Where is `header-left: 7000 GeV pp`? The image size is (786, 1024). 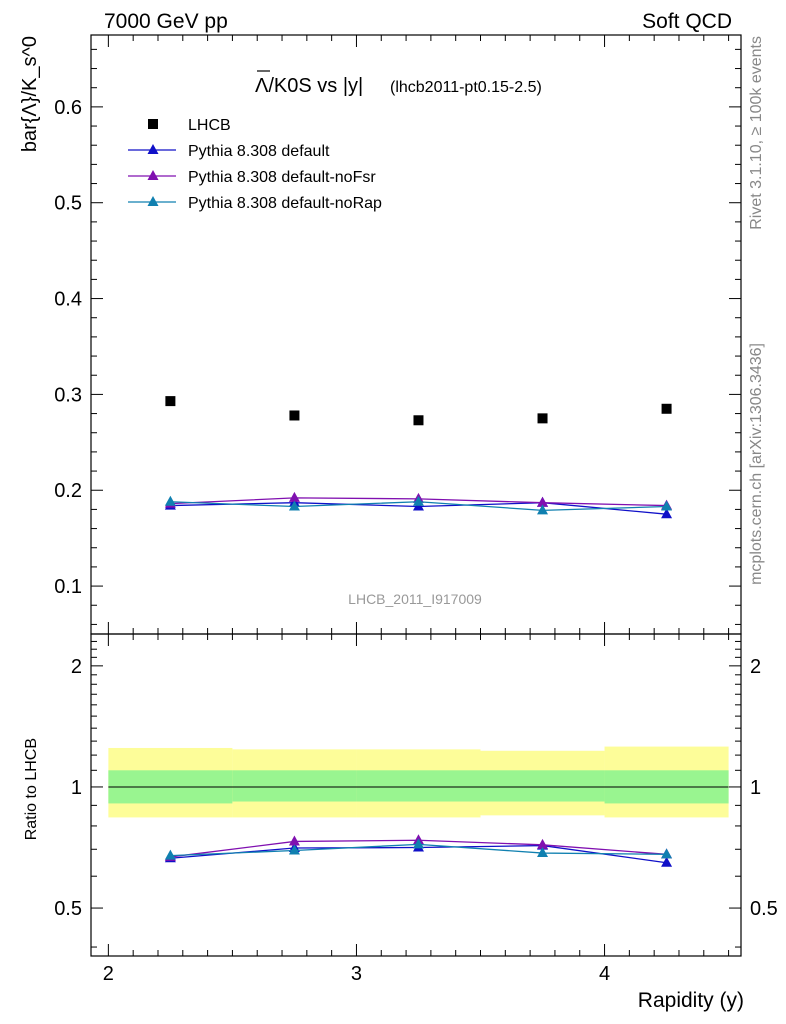
header-left: 7000 GeV pp is located at coordinates (166, 21).